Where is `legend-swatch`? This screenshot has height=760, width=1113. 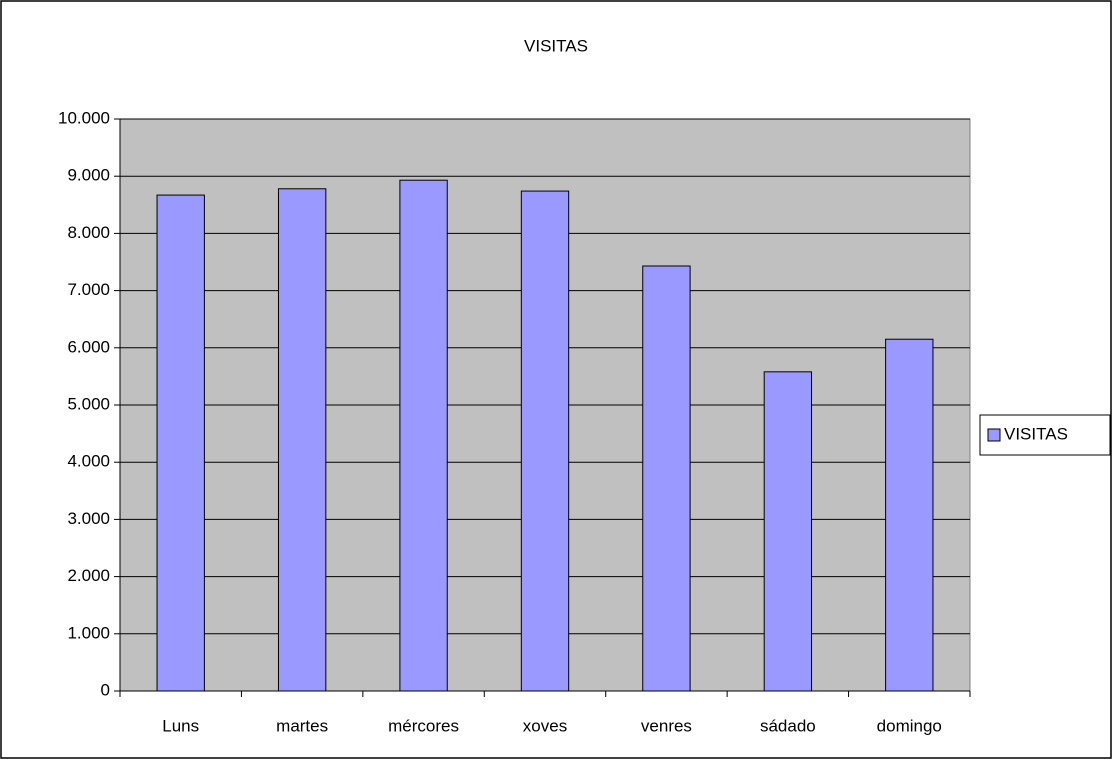
legend-swatch is located at coordinates (994, 435).